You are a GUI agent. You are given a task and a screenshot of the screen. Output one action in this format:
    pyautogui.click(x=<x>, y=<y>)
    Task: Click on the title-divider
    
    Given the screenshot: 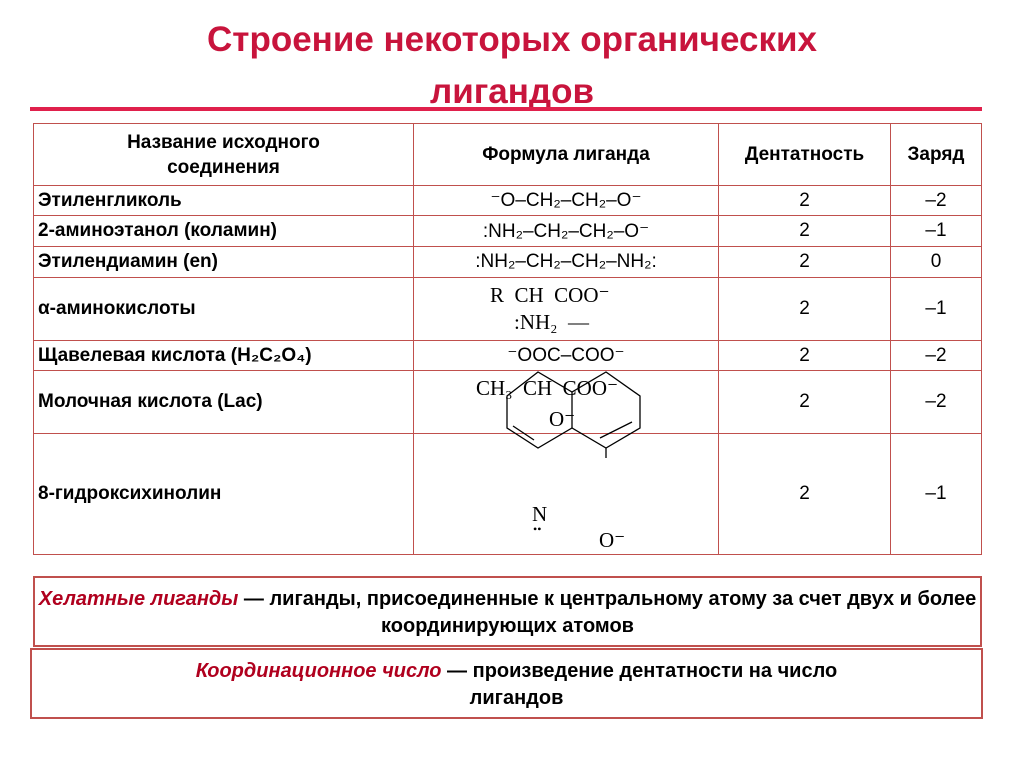 What is the action you would take?
    pyautogui.click(x=506, y=109)
    